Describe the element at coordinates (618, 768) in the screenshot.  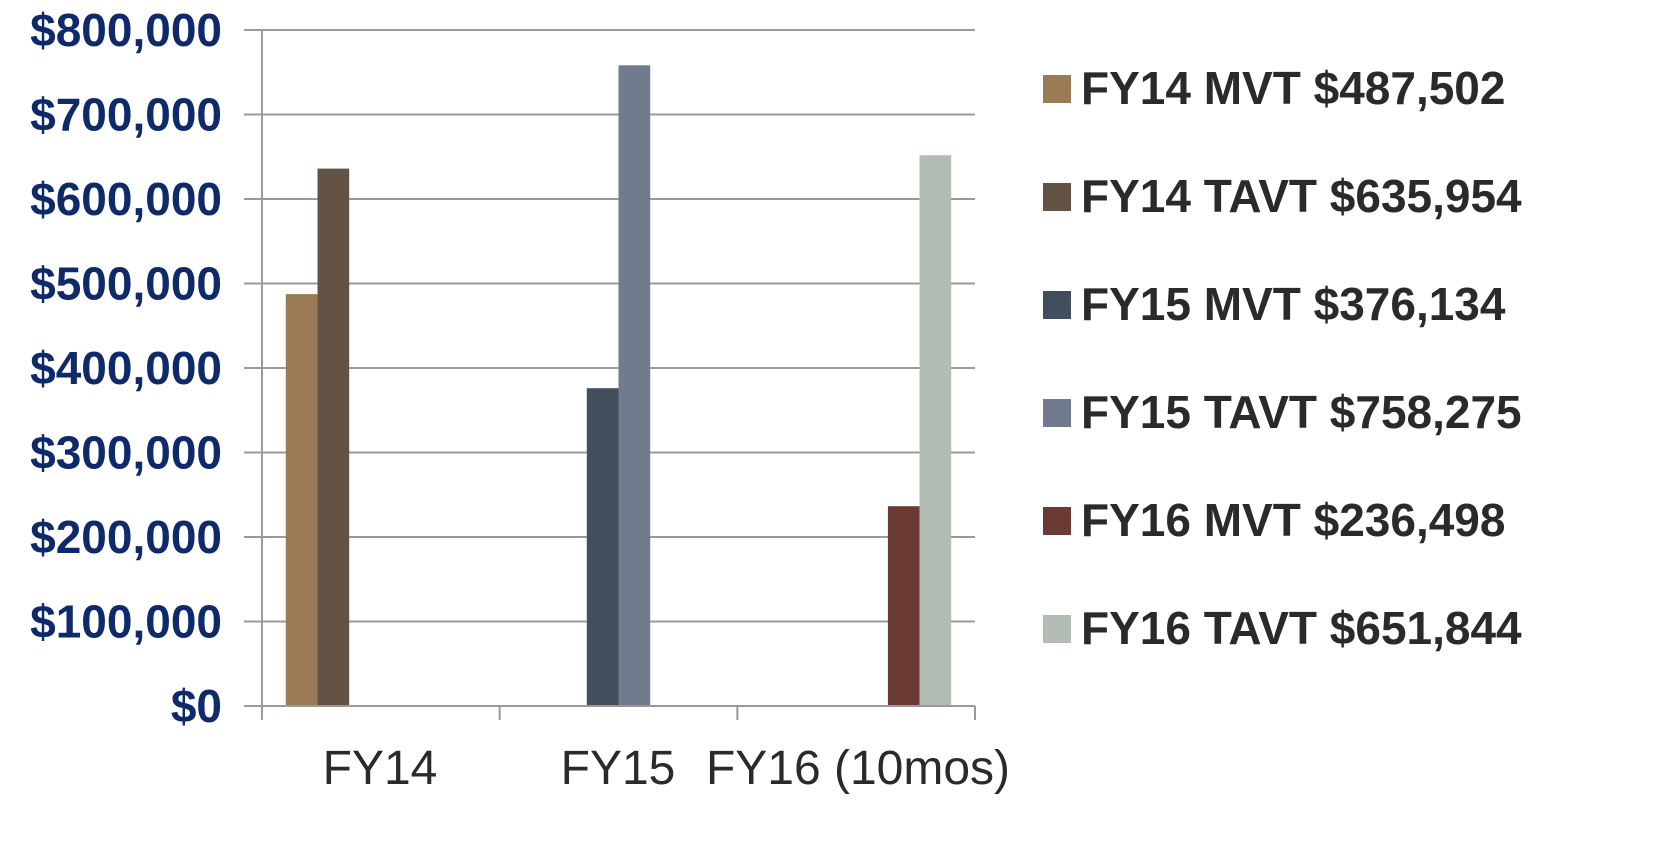
I see `x-tick-label: FY15` at that location.